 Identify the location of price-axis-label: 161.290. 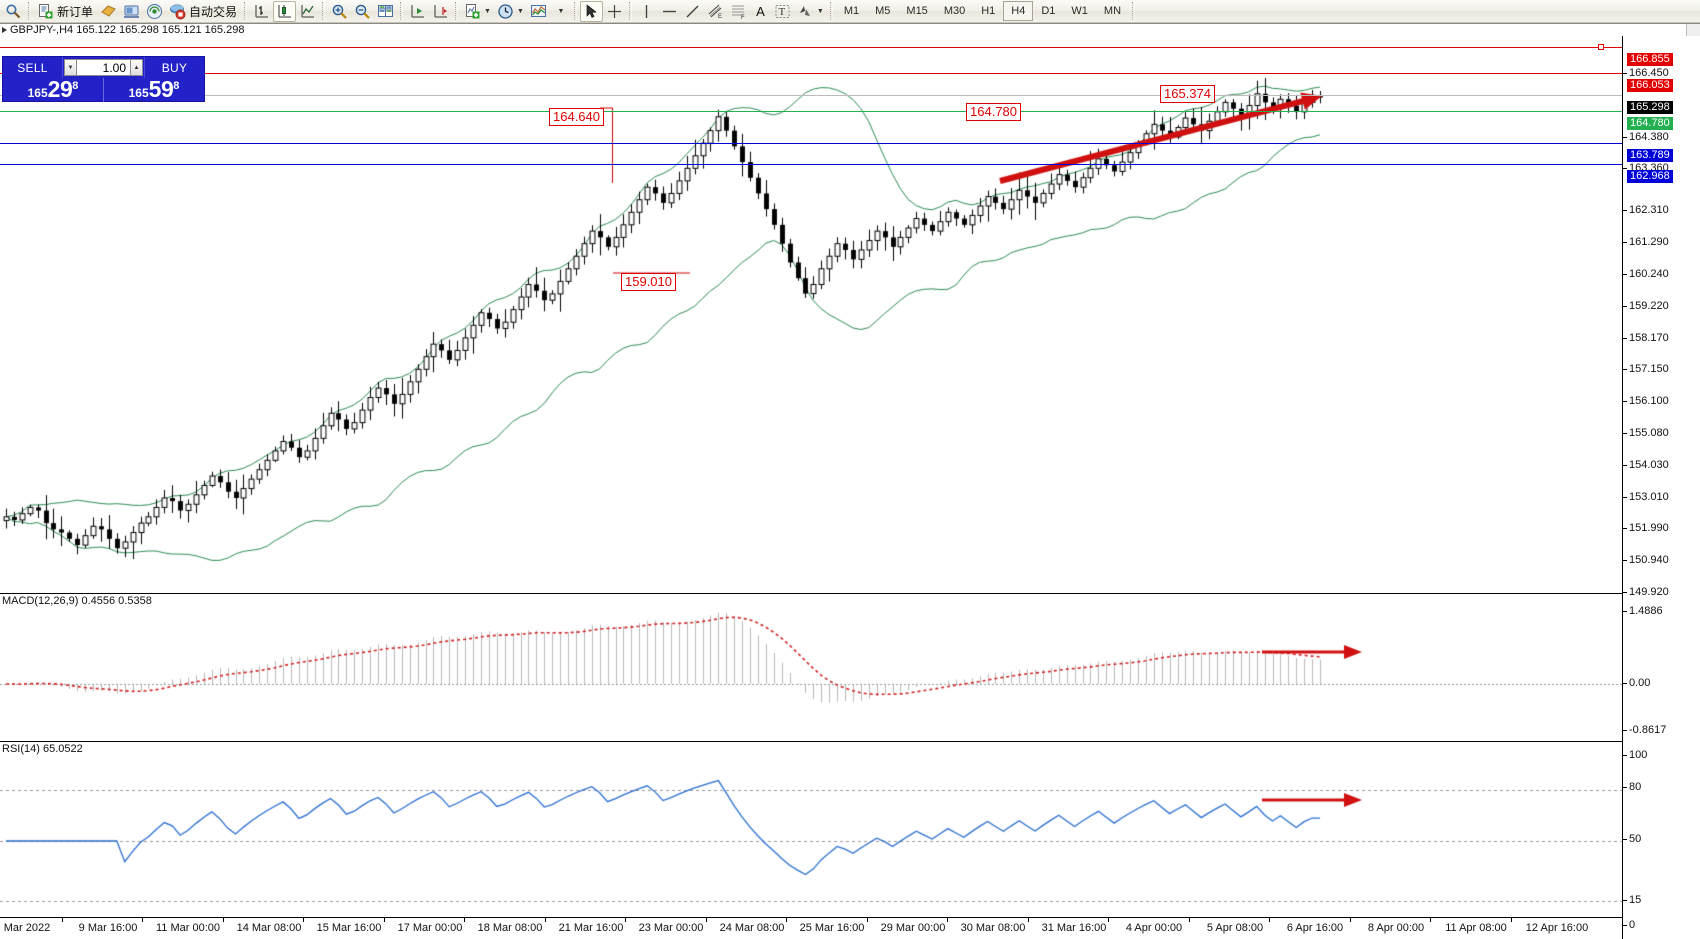
(1649, 242).